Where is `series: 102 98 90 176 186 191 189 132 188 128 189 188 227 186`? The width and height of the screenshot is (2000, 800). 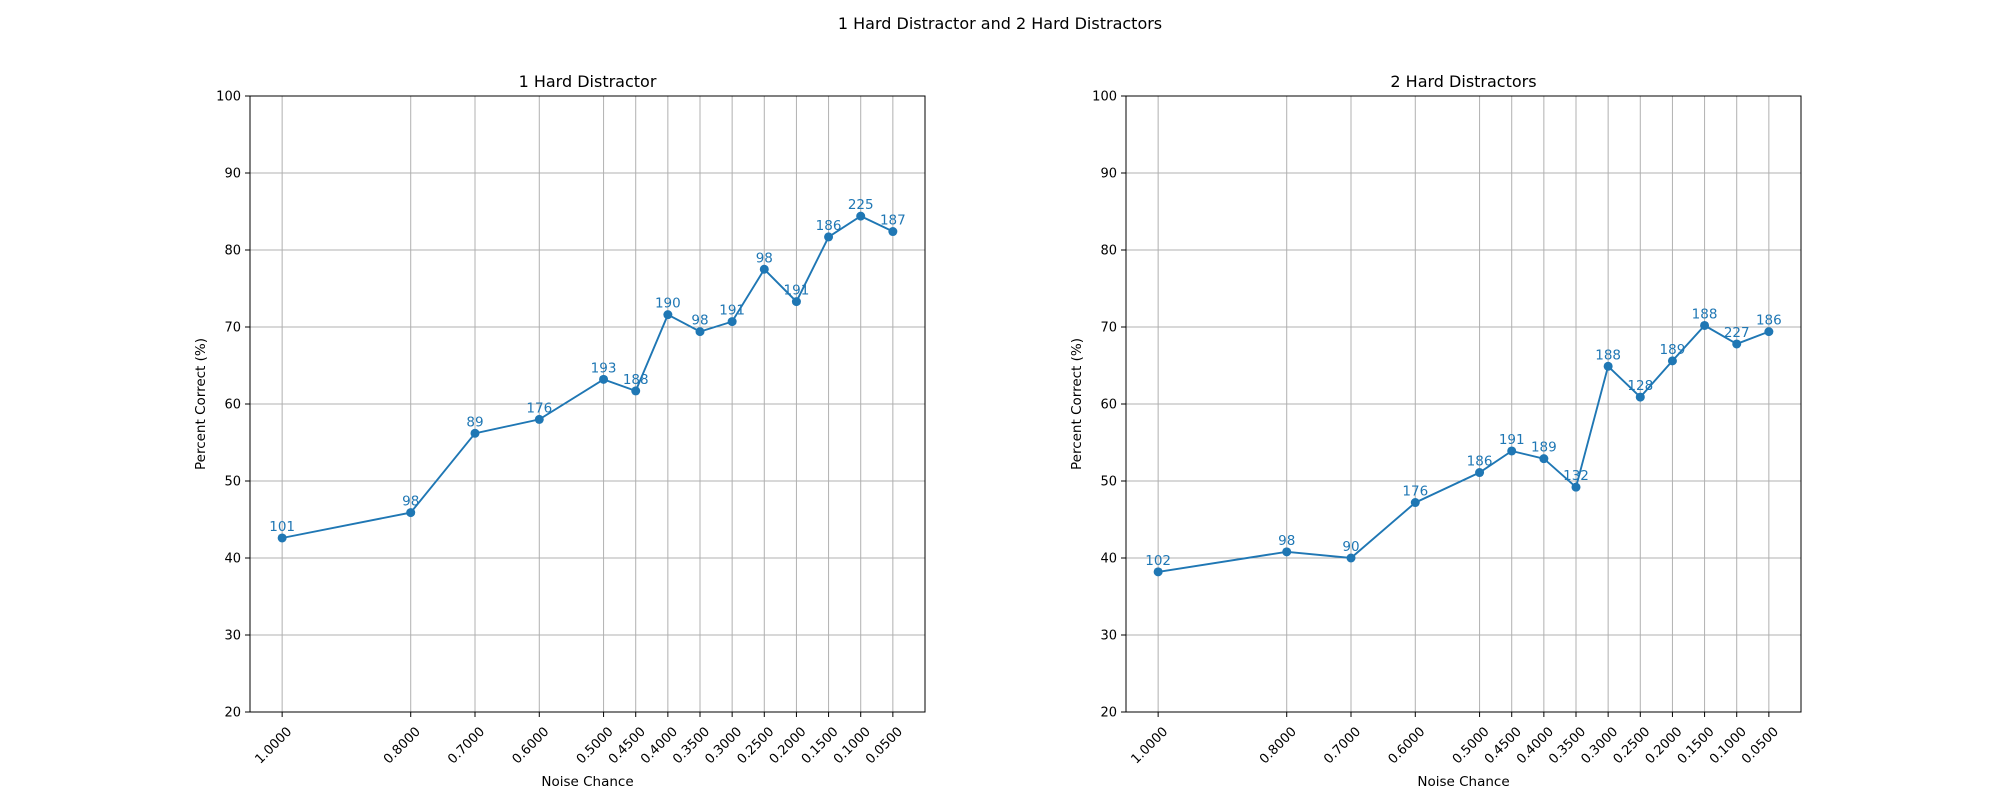
series: 102 98 90 176 186 191 189 132 188 128 189 188 227 186 is located at coordinates (1463, 441).